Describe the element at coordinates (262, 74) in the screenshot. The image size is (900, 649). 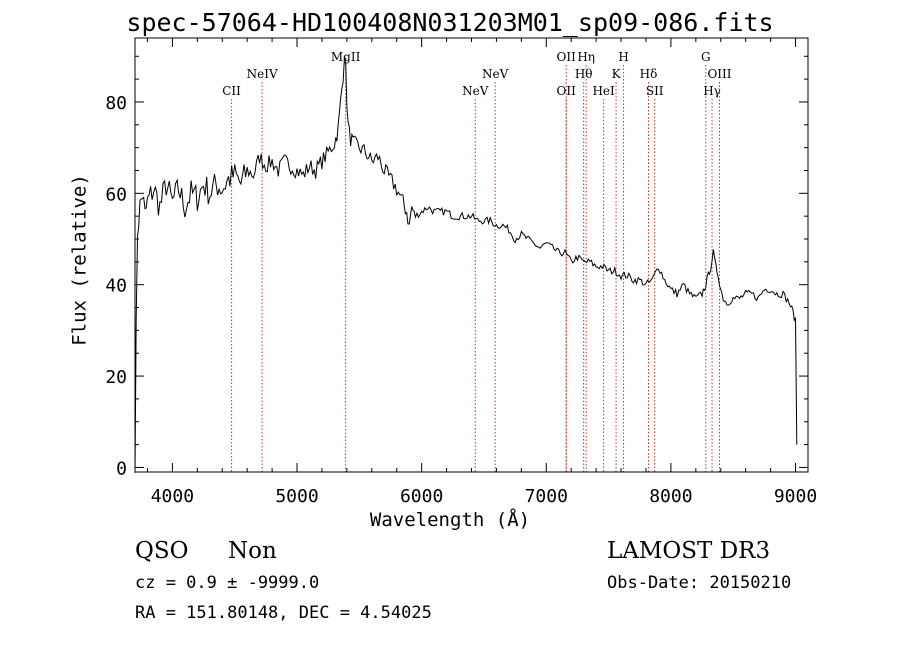
I see `line-marker-label: NeIV` at that location.